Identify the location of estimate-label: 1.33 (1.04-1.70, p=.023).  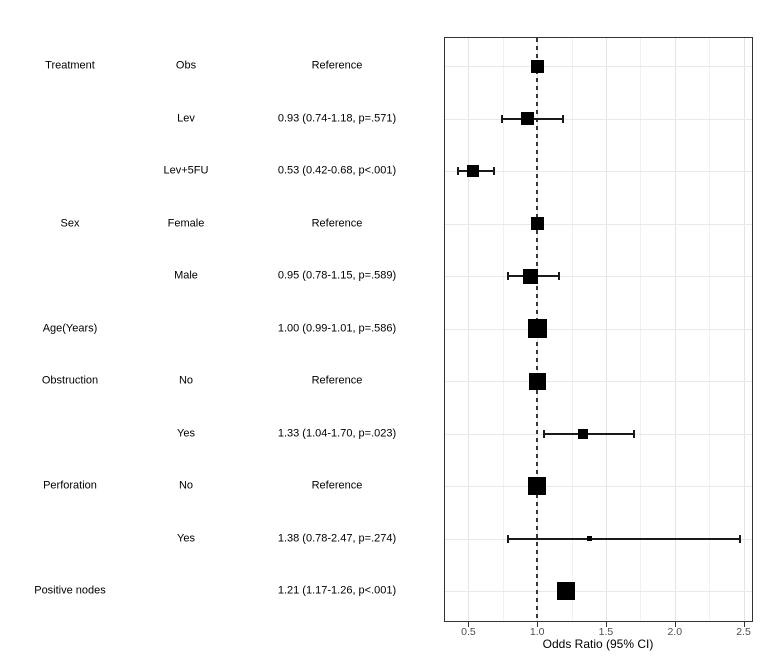
(337, 433).